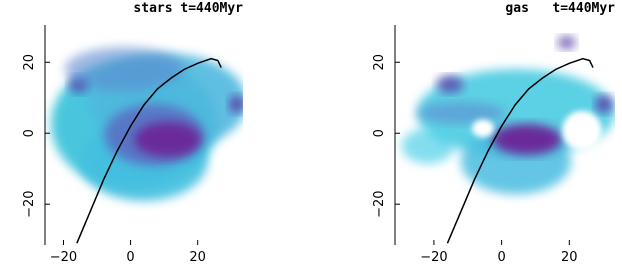 The height and width of the screenshot is (264, 622). What do you see at coordinates (560, 8) in the screenshot?
I see `panel-title: gas t=440Myr` at bounding box center [560, 8].